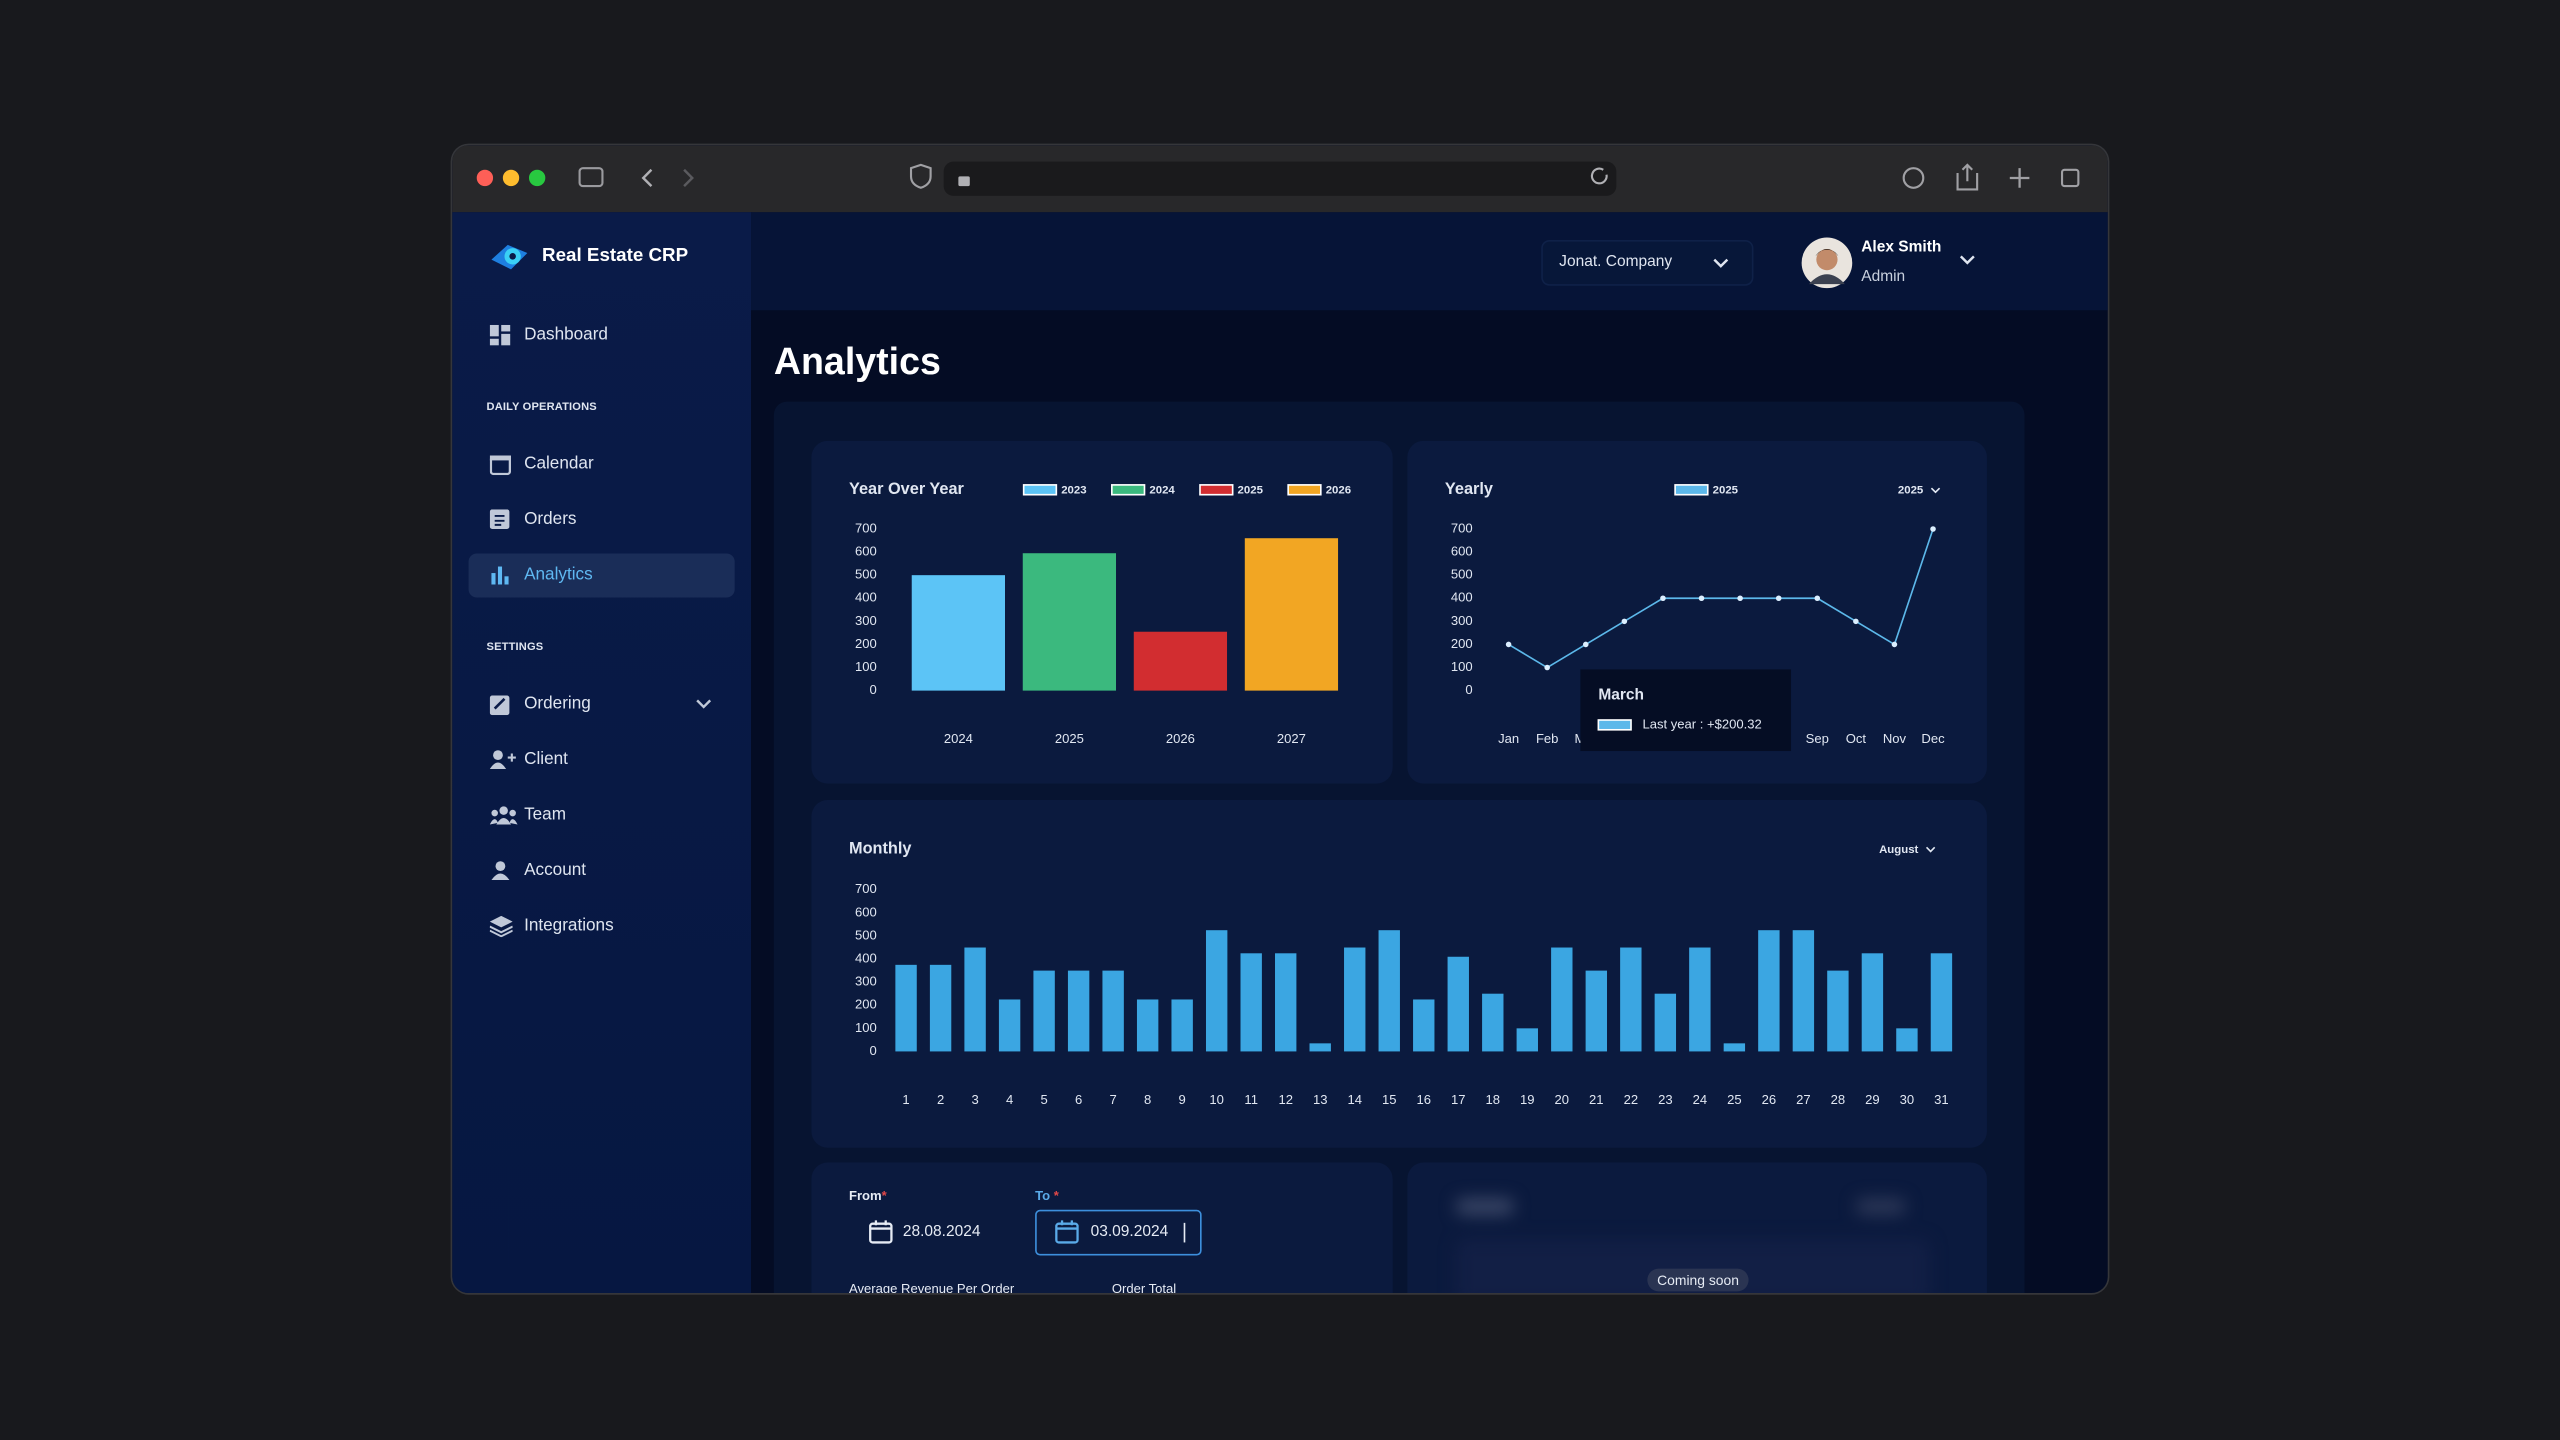 This screenshot has width=2560, height=1440. I want to click on line, so click(1721, 598).